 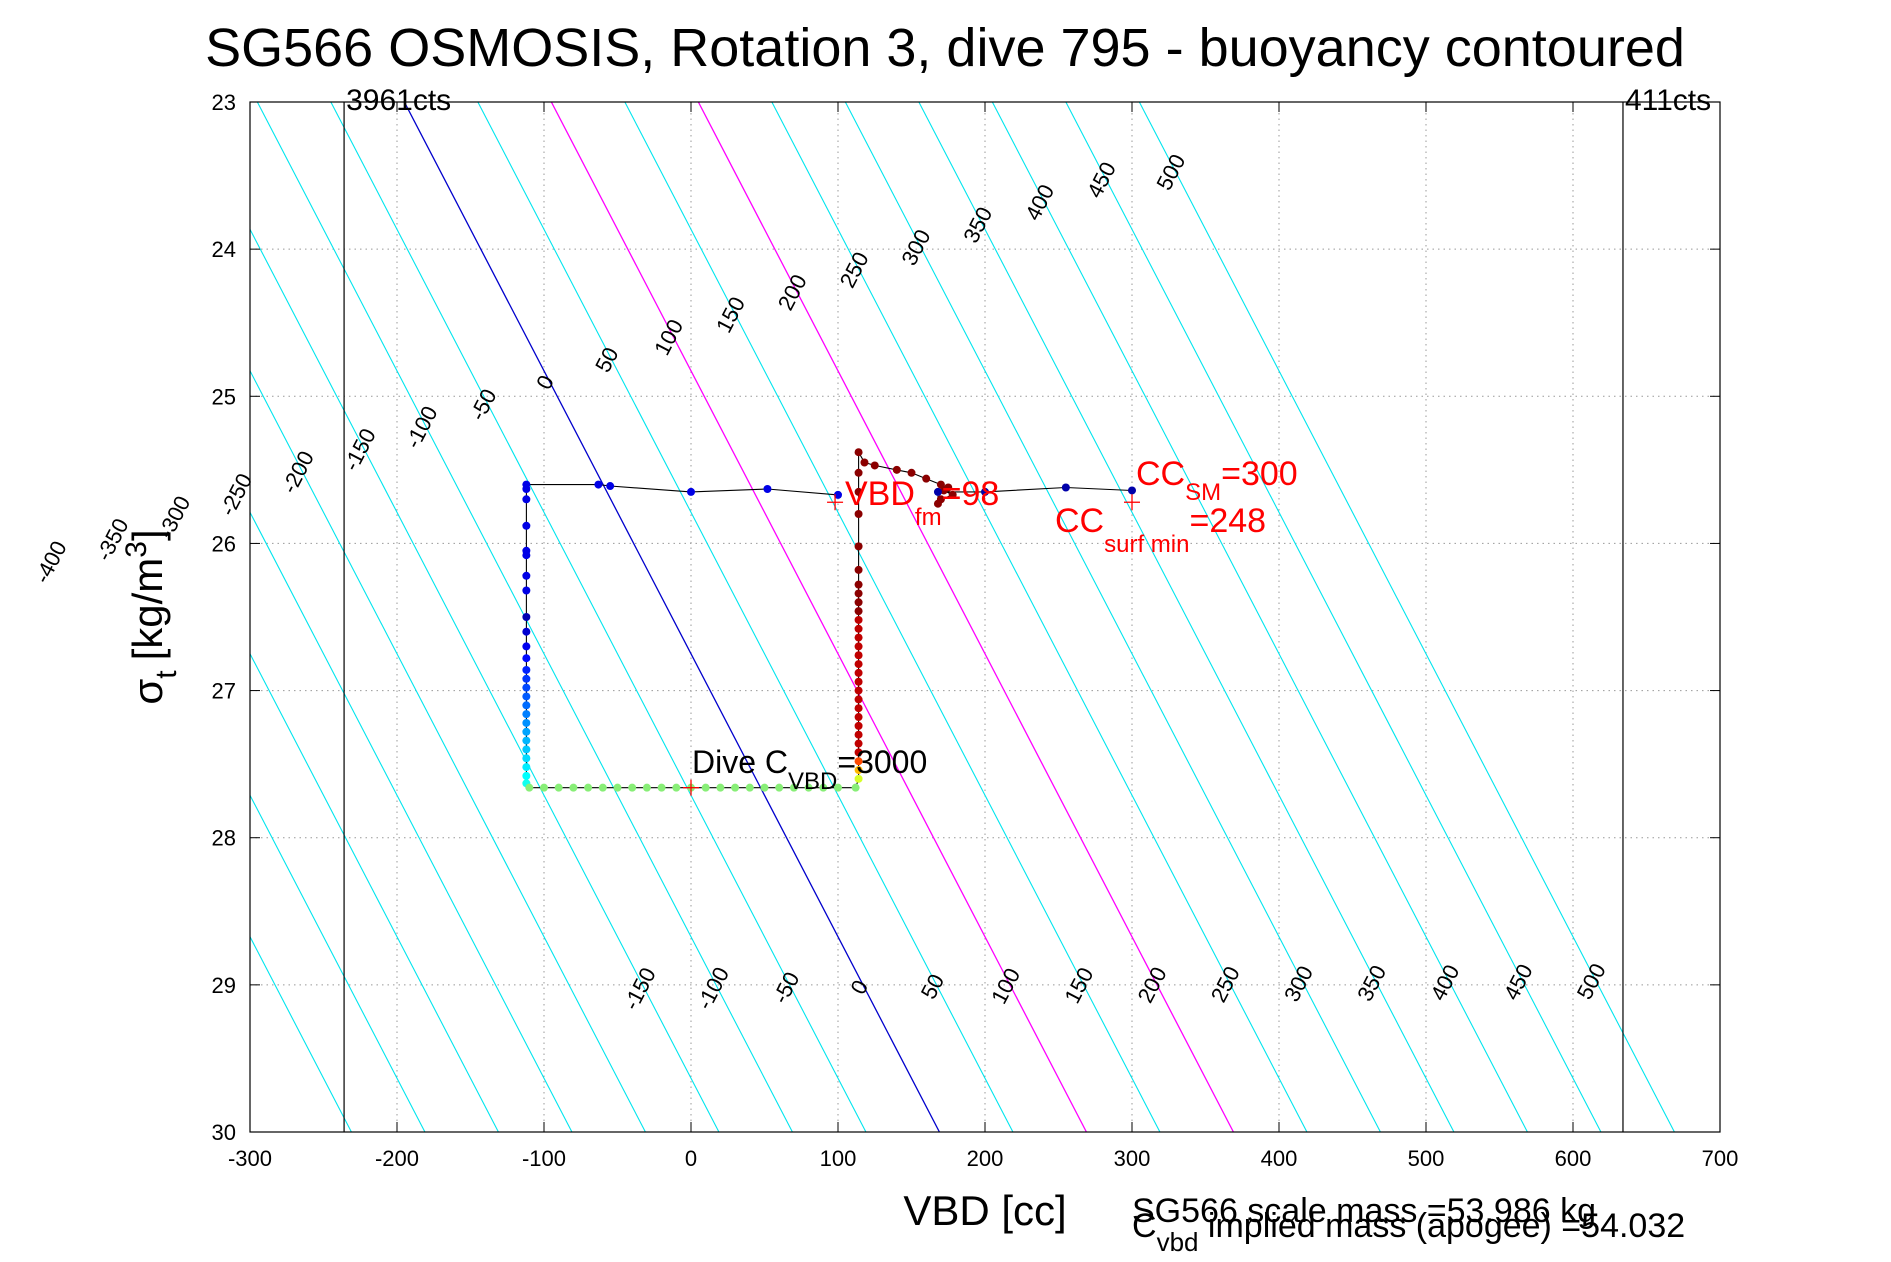 What do you see at coordinates (224, 691) in the screenshot?
I see `y-tick-label: 27` at bounding box center [224, 691].